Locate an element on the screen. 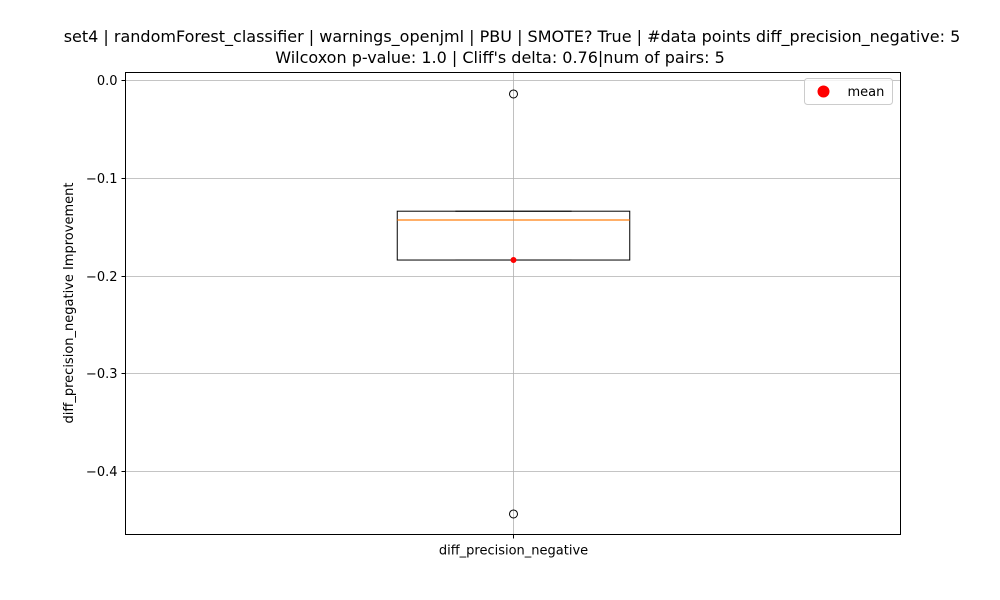 This screenshot has height=600, width=1000. legend-box is located at coordinates (848, 91).